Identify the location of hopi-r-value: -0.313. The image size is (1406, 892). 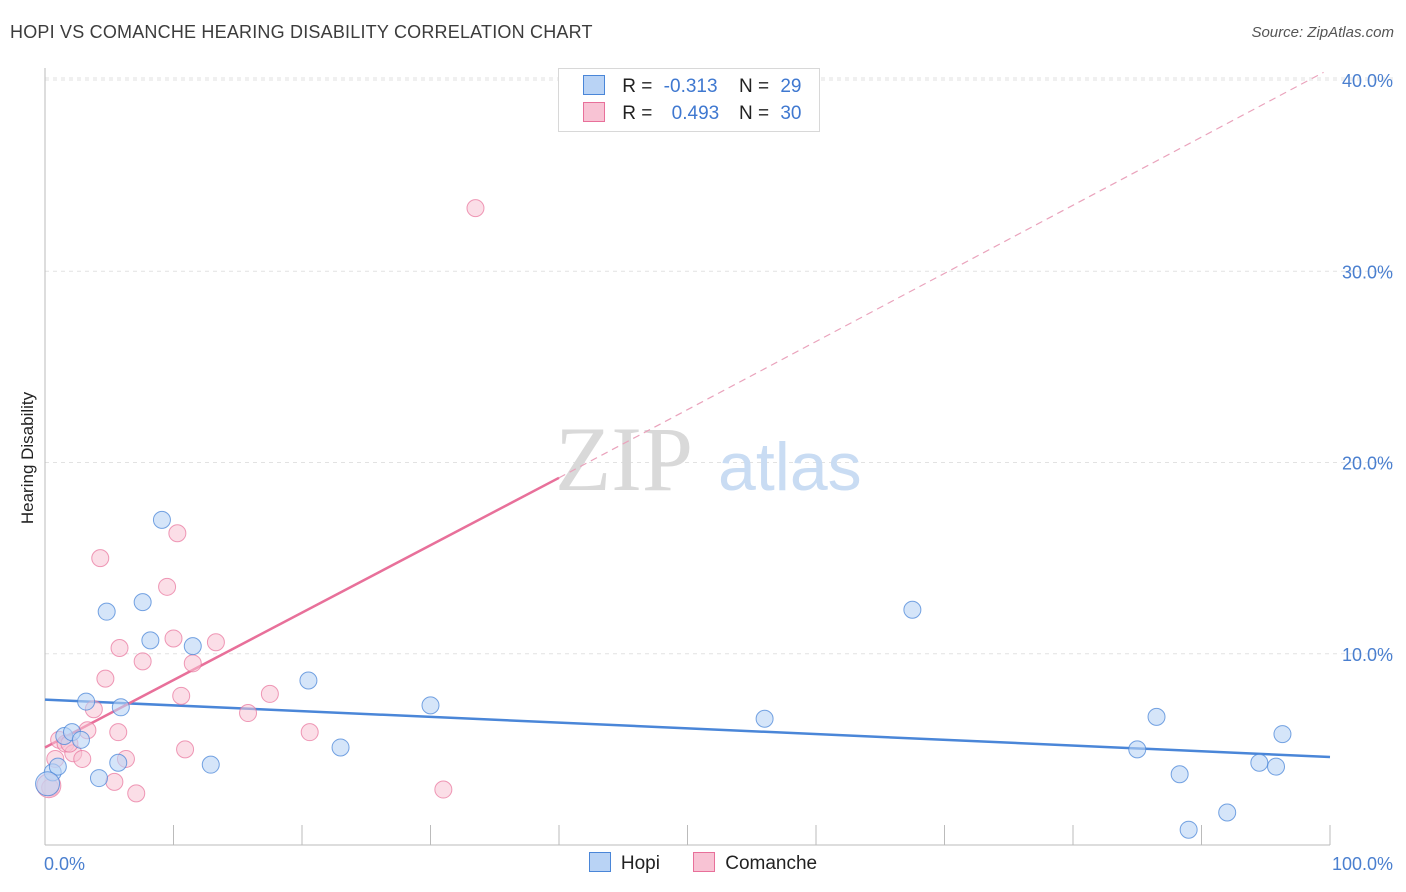
(690, 86).